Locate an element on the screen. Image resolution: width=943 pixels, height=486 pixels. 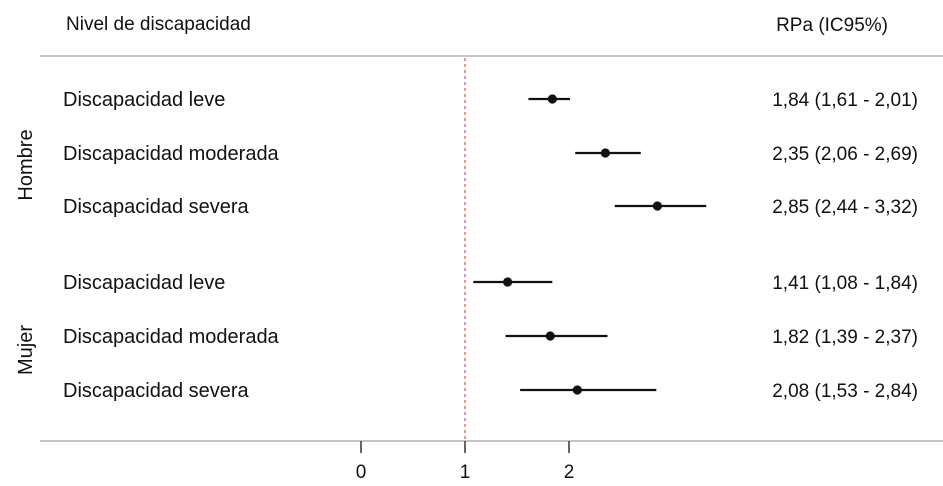
group-labels: Hombre Mujer is located at coordinates (26, 252).